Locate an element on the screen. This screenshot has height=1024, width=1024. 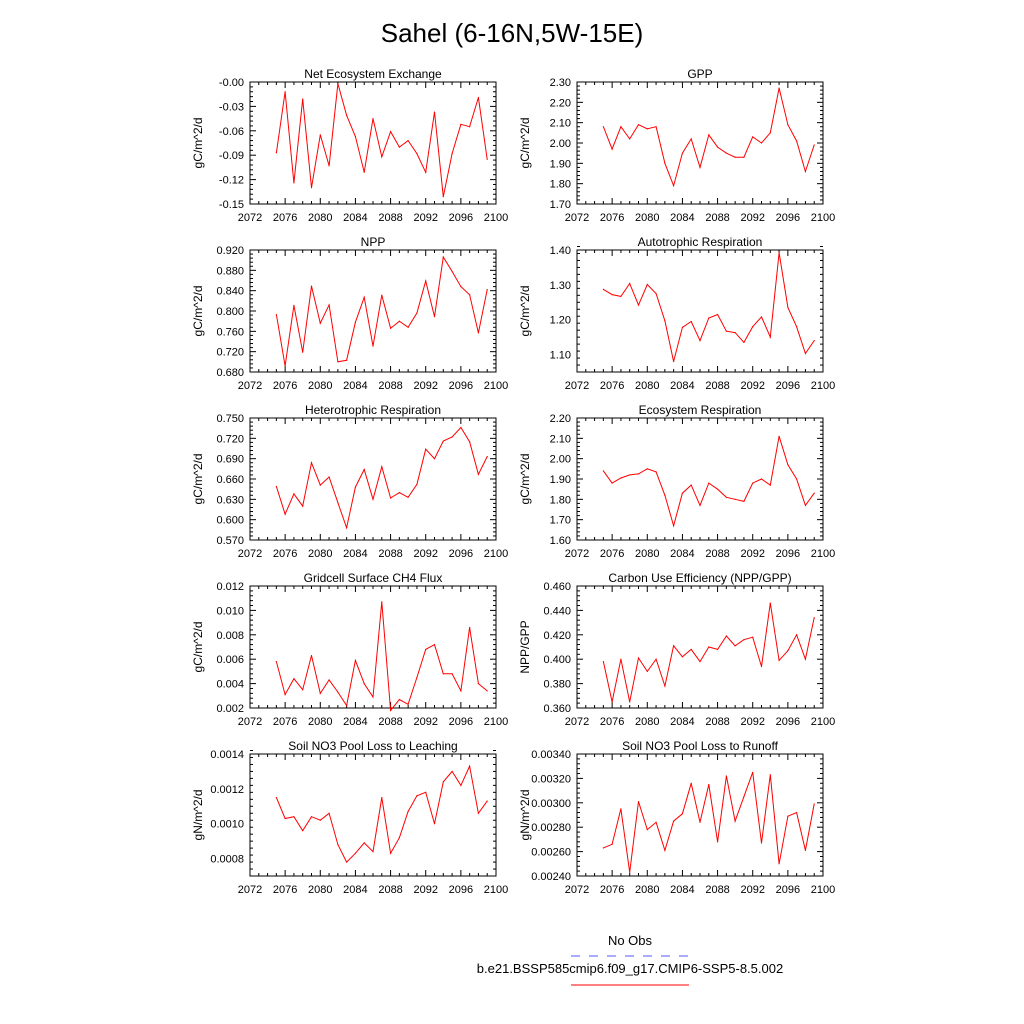
y-tick-label: 0.002 is located at coordinates (230, 709).